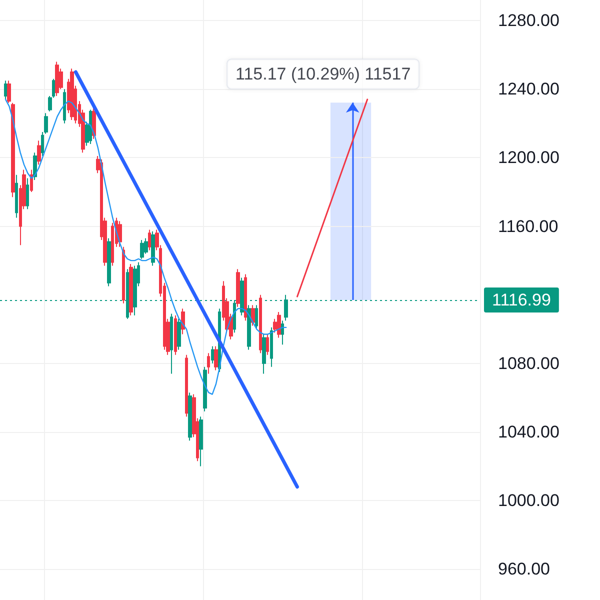  Describe the element at coordinates (521, 300) in the screenshot. I see `ref-line-label: 1116.99` at that location.